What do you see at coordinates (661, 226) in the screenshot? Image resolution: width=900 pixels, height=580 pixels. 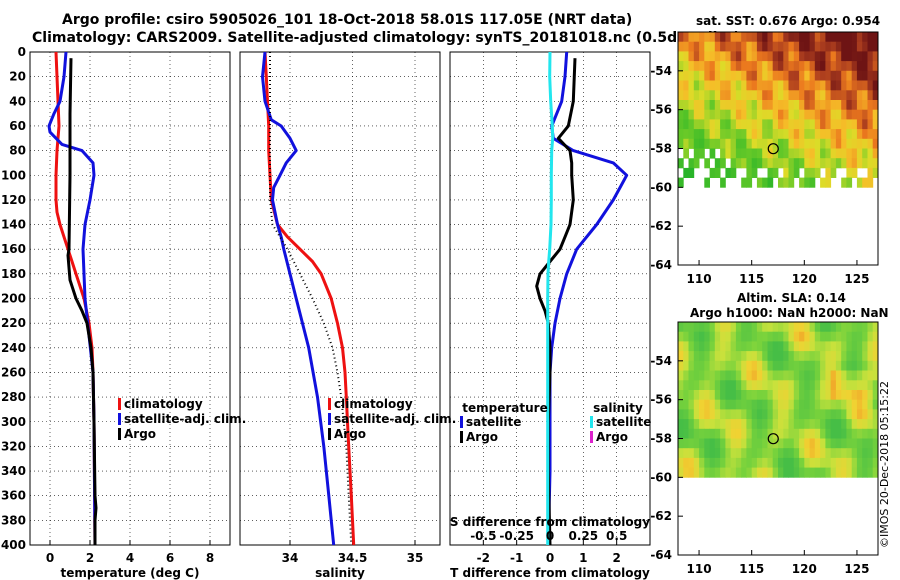 I see `map-y-tick-label: -62` at bounding box center [661, 226].